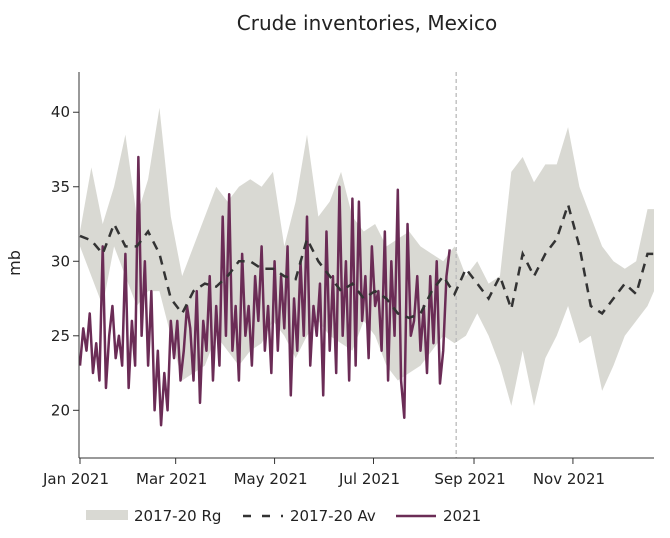  Describe the element at coordinates (60, 112) in the screenshot. I see `y-tick-label: 40` at that location.